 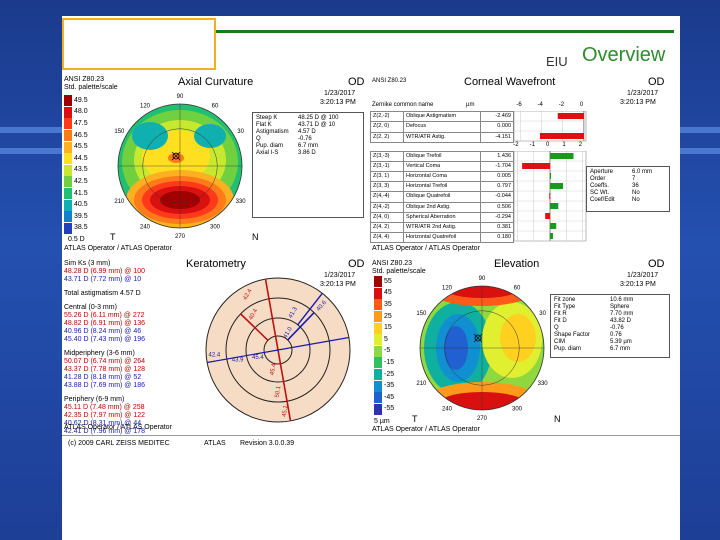 What do you see at coordinates (426, 429) in the screenshot?
I see `elevation-operator: ATLAS Operator / ATLAS Operator` at bounding box center [426, 429].